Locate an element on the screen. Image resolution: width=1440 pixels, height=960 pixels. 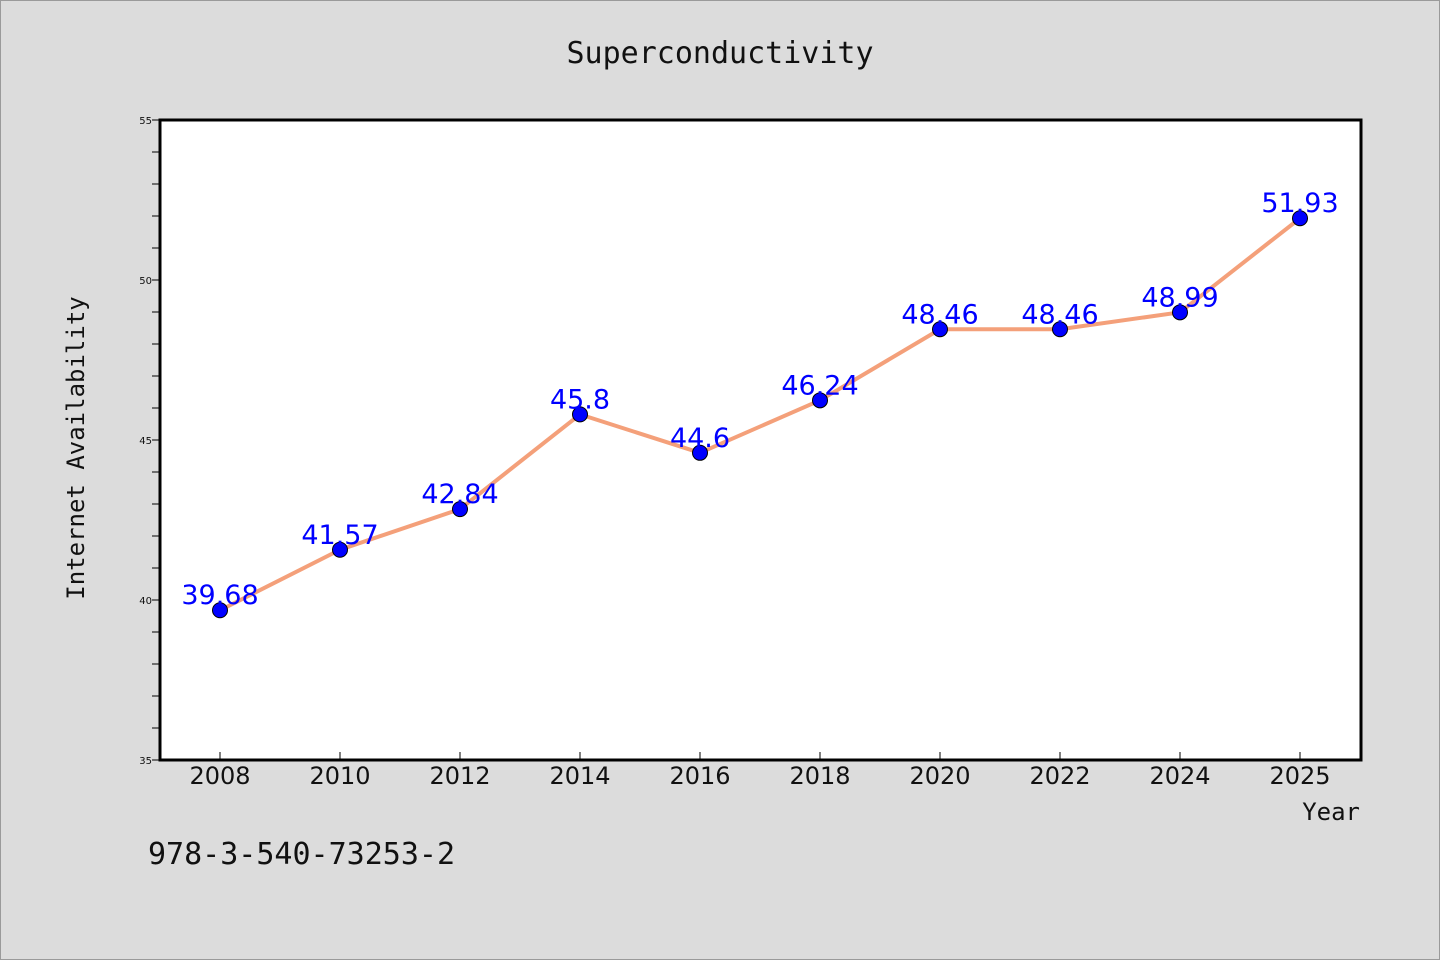
x-tick-label: 2014 is located at coordinates (579, 776).